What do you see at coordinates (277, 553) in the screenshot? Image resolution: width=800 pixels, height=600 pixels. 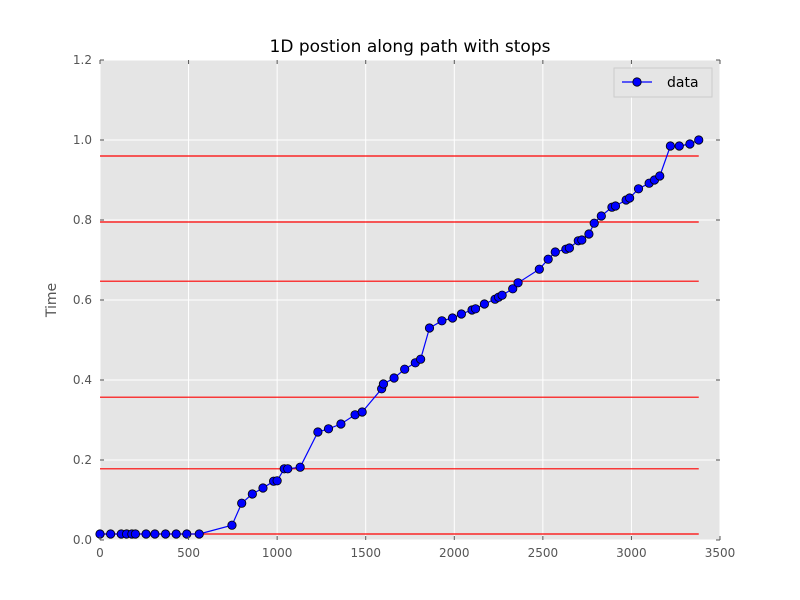 I see `x-tick-label-2: 1000` at bounding box center [277, 553].